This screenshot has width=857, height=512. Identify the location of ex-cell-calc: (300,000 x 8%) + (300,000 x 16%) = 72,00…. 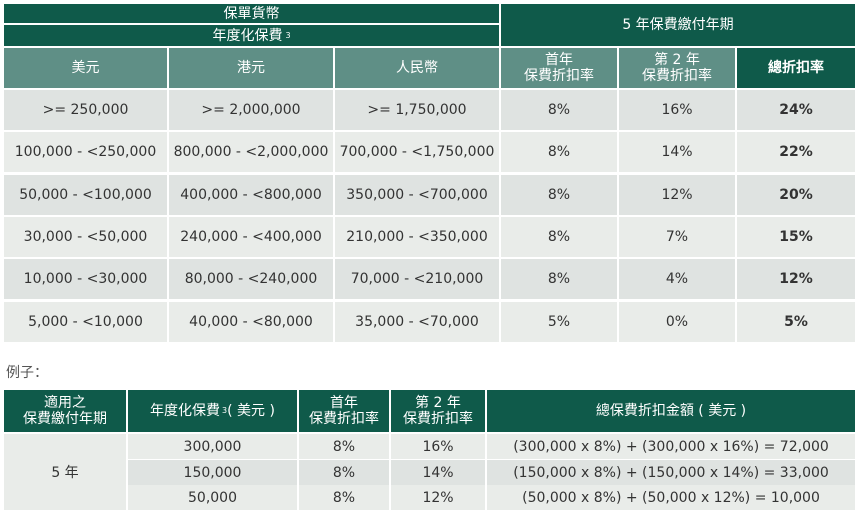
(671, 446).